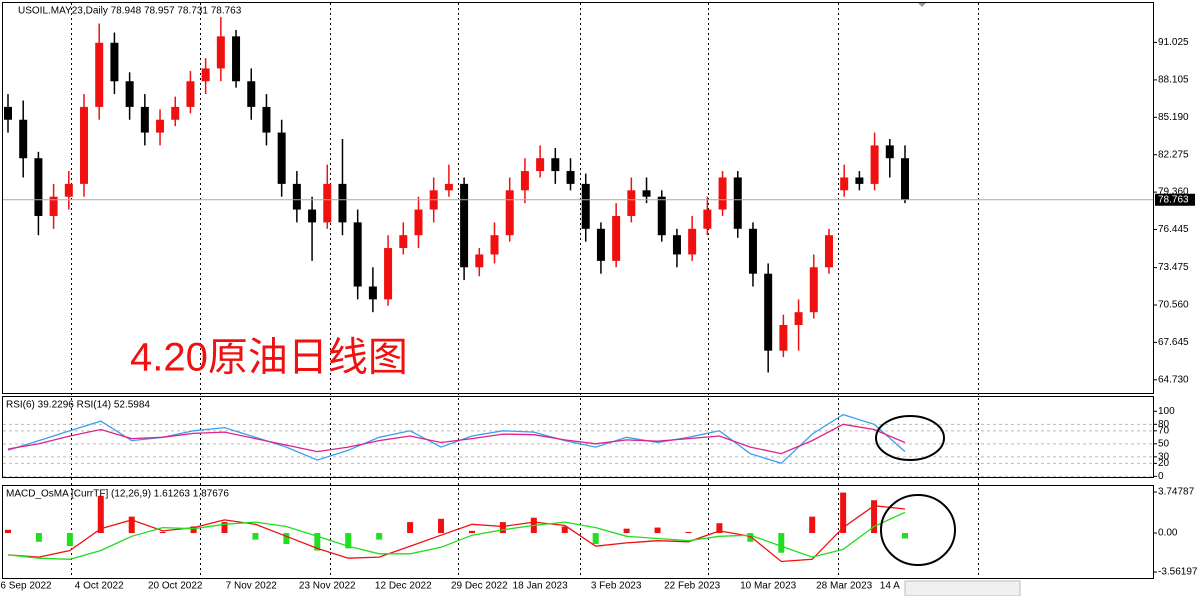  Describe the element at coordinates (269, 358) in the screenshot. I see `annotation: 4.20原油日线图` at that location.